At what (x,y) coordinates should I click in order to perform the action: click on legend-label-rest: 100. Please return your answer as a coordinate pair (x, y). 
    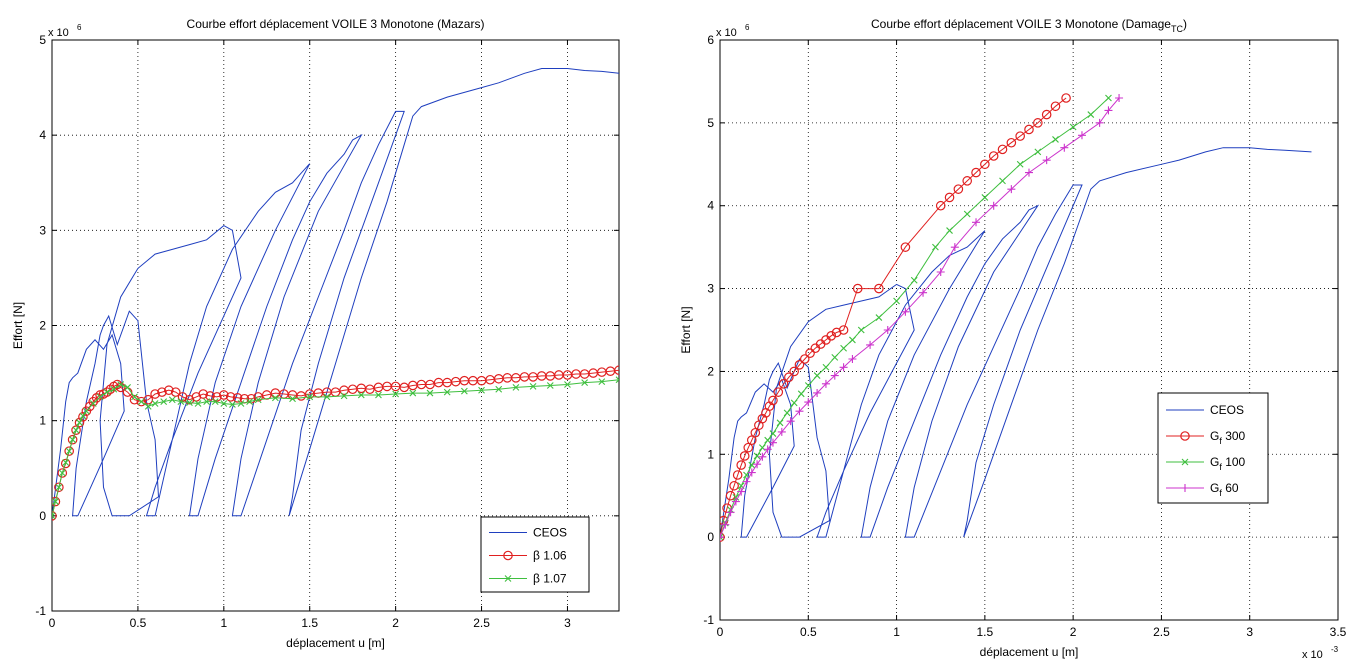
    Looking at the image, I should click on (1234, 462).